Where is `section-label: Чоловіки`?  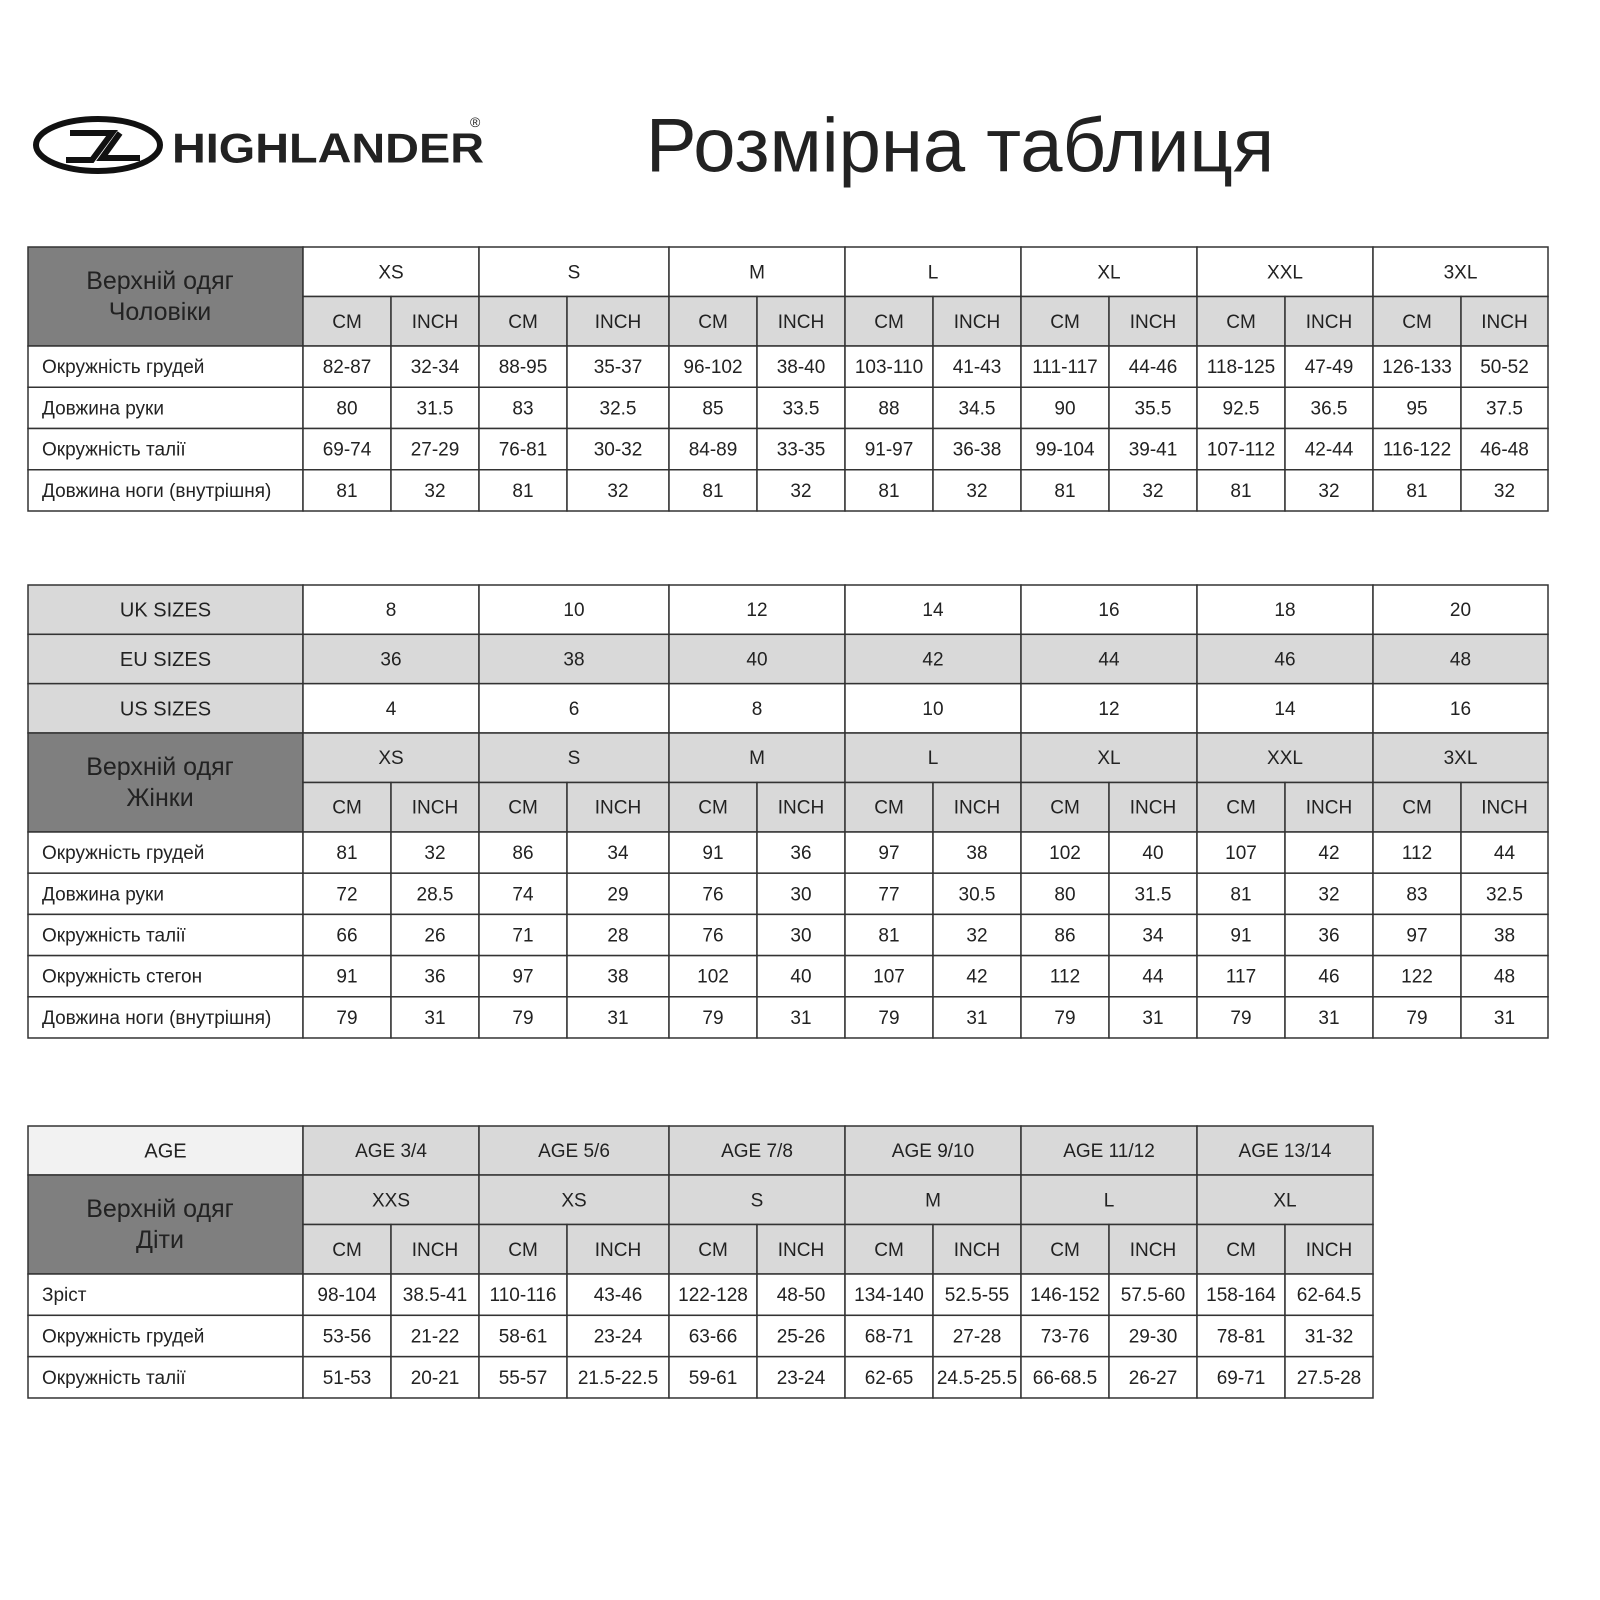
section-label: Чоловіки is located at coordinates (160, 312).